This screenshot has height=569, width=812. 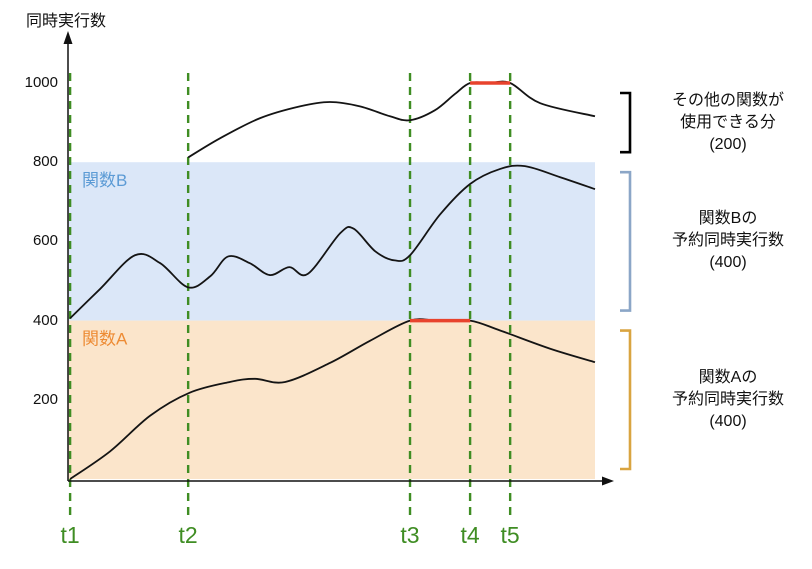 I want to click on y-axis-title: 同時実行数, so click(x=66, y=21).